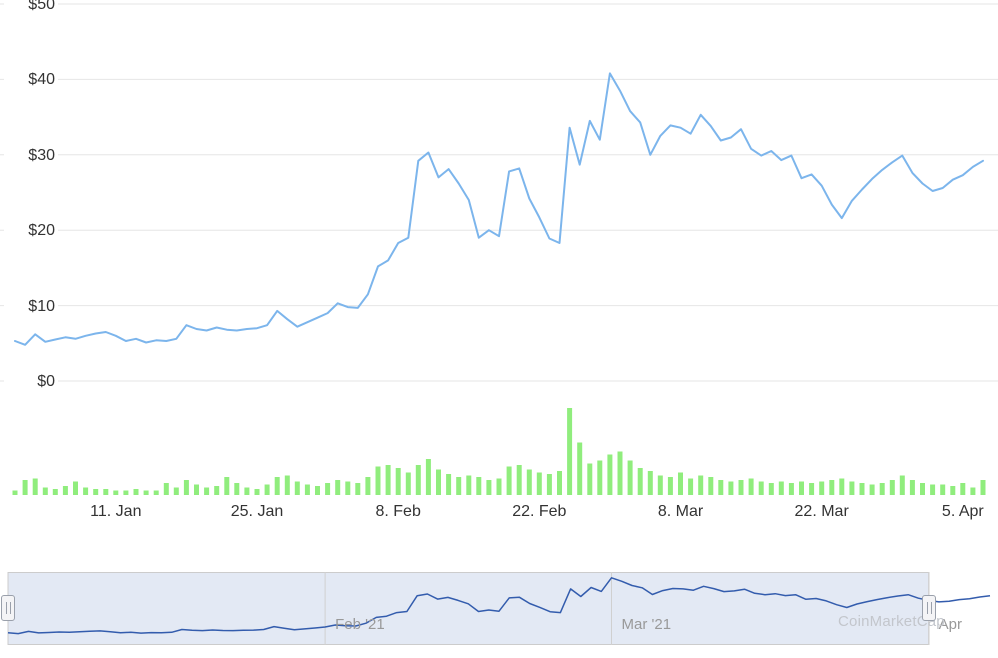 The image size is (998, 658). Describe the element at coordinates (646, 624) in the screenshot. I see `navigator-month-label: Mar '21` at that location.